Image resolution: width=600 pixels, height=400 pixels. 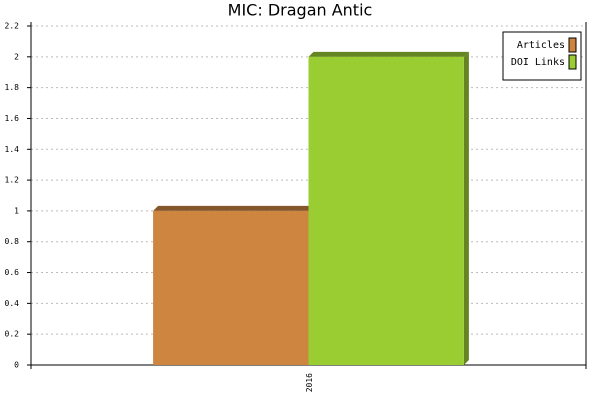 What do you see at coordinates (12, 272) in the screenshot?
I see `y-tick-label: 0.6` at bounding box center [12, 272].